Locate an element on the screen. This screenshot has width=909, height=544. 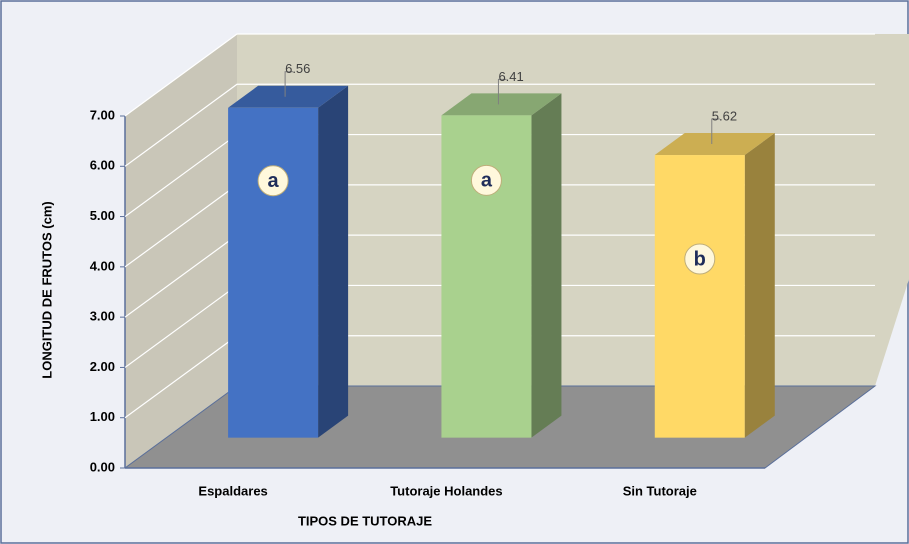
y-tick-label: 5.00 is located at coordinates (102, 215).